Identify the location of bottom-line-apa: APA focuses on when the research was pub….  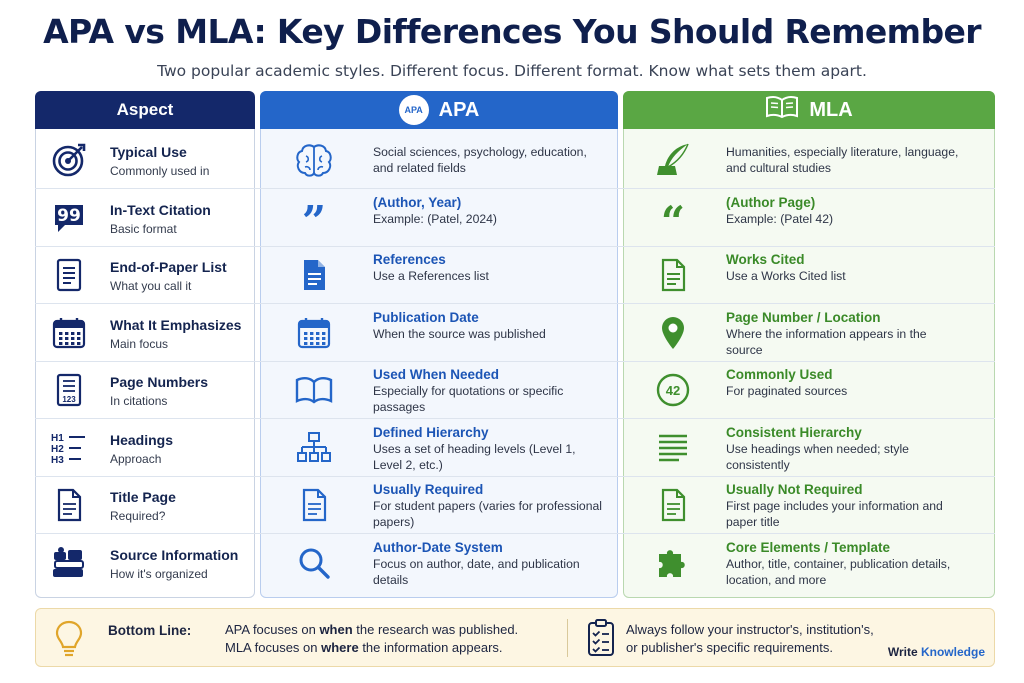
(371, 629).